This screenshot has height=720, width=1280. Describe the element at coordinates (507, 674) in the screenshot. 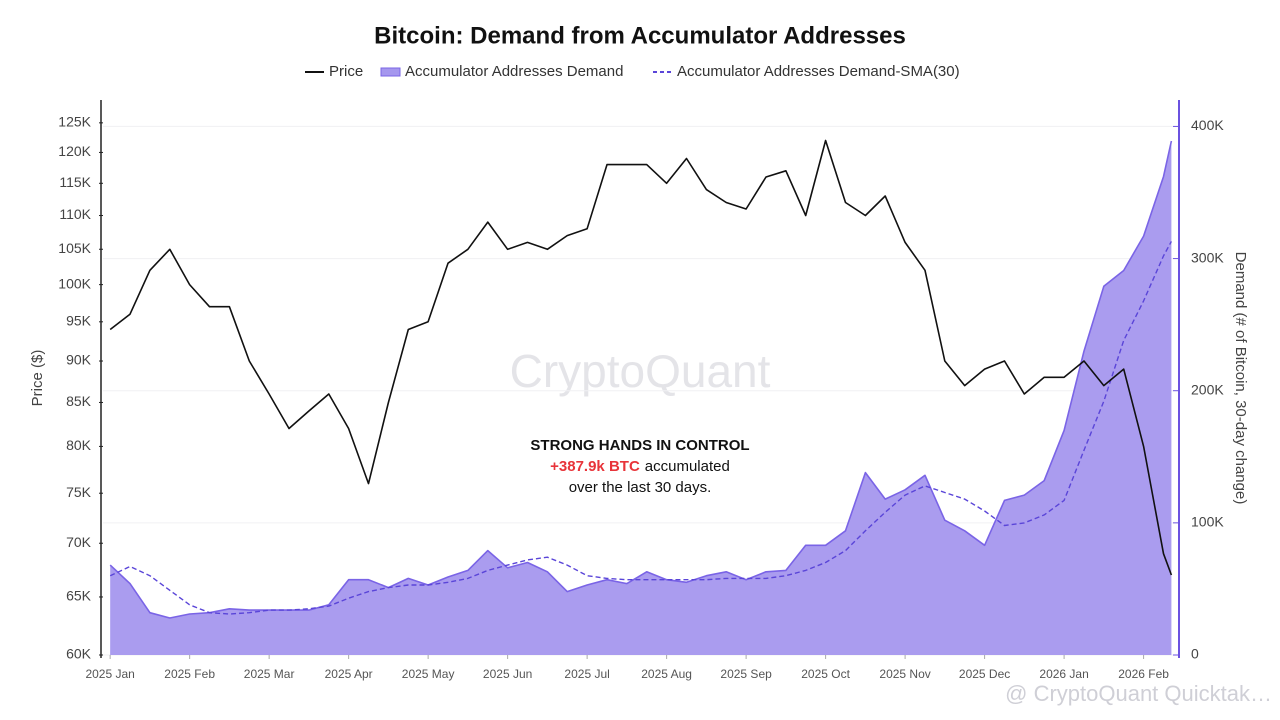

I see `x-tick-label: 2025 Jun` at that location.